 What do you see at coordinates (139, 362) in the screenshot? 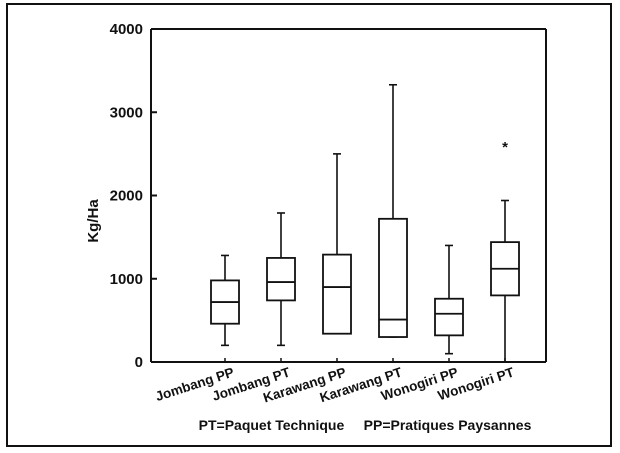
I see `y-tick-label-0: 0` at bounding box center [139, 362].